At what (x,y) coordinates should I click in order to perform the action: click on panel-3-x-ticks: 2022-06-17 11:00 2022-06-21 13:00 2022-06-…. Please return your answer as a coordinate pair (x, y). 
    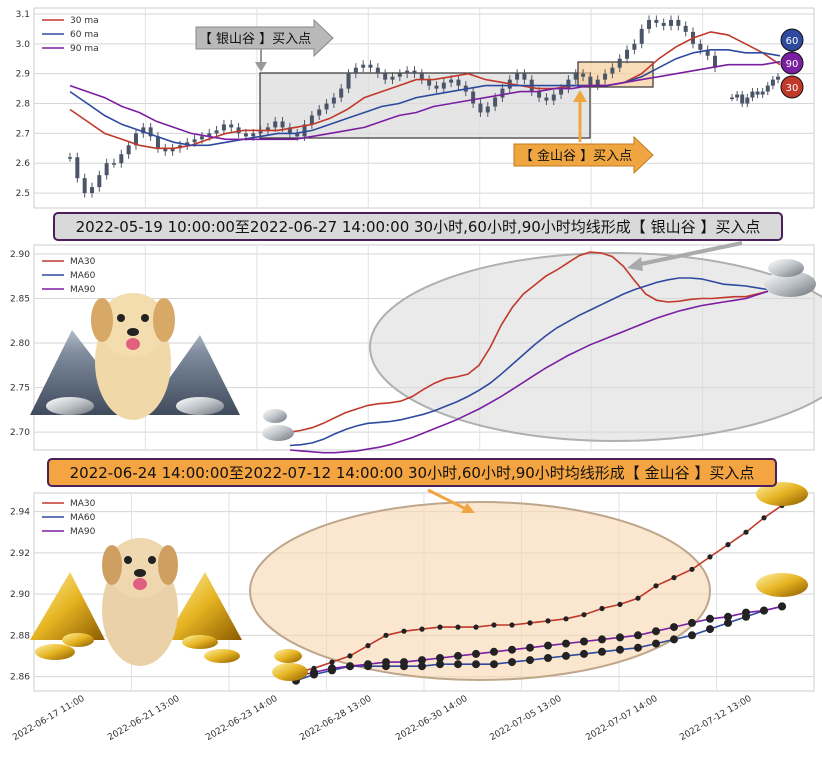
    Looking at the image, I should click on (382, 718).